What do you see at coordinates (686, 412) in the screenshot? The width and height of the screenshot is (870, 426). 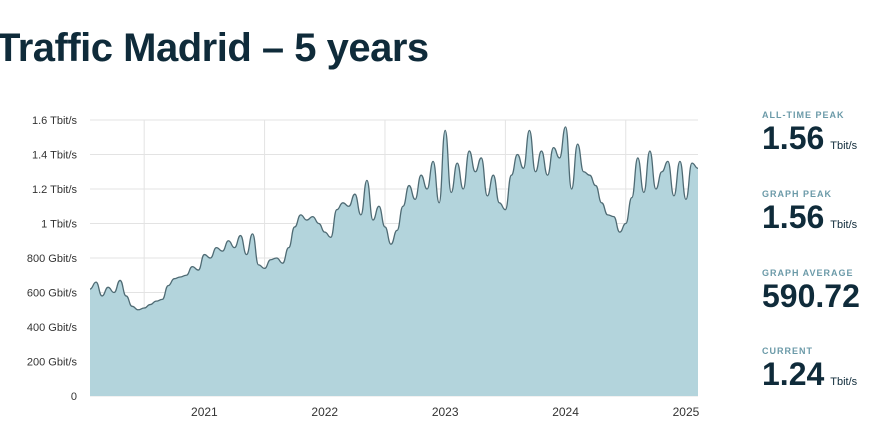 I see `x-tick-label: 2025` at bounding box center [686, 412].